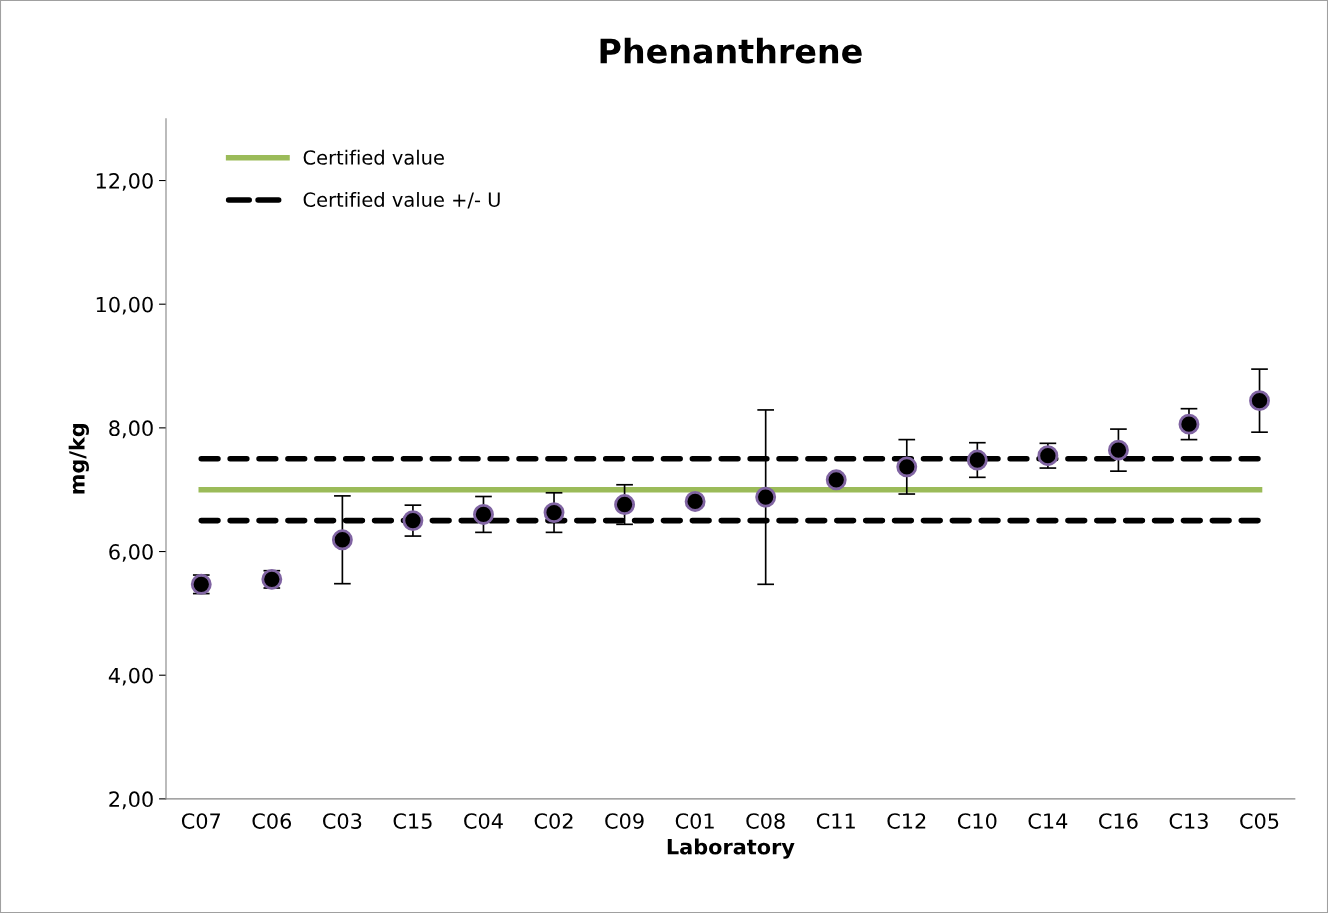 Image resolution: width=1328 pixels, height=913 pixels. Describe the element at coordinates (124, 305) in the screenshot. I see `y-tick-label: 10,00` at that location.